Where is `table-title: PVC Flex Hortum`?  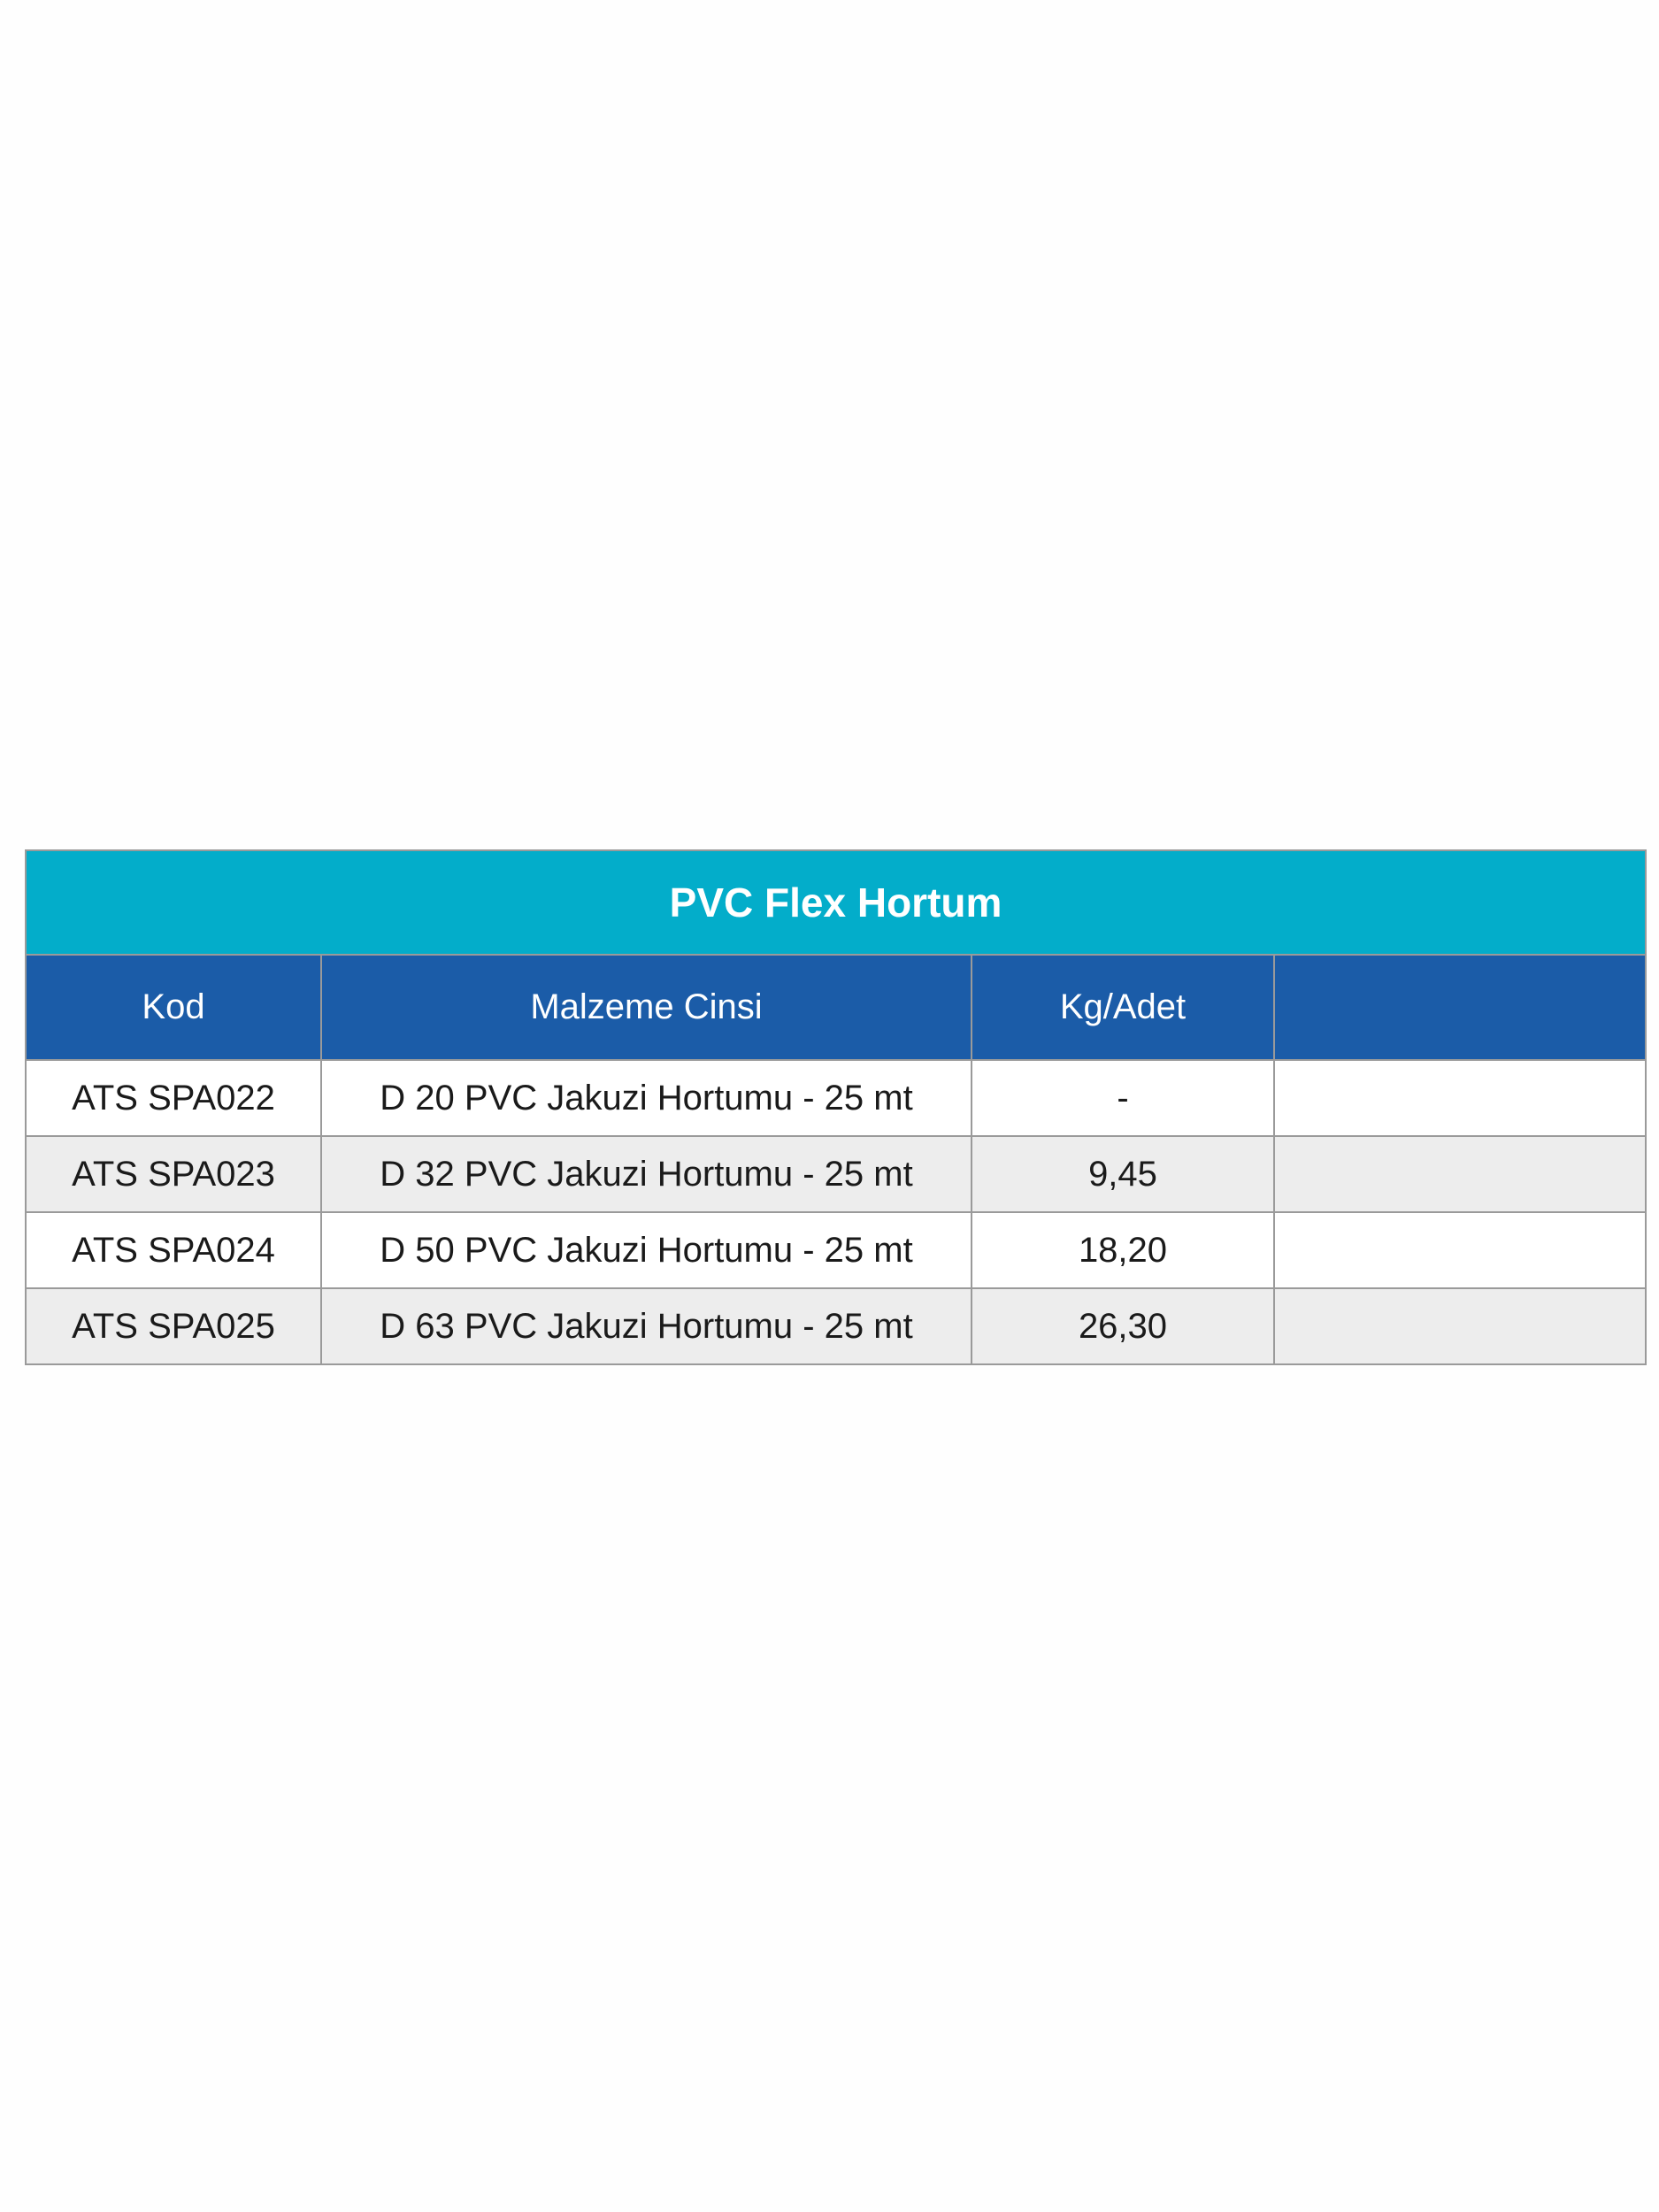 table-title: PVC Flex Hortum is located at coordinates (836, 903).